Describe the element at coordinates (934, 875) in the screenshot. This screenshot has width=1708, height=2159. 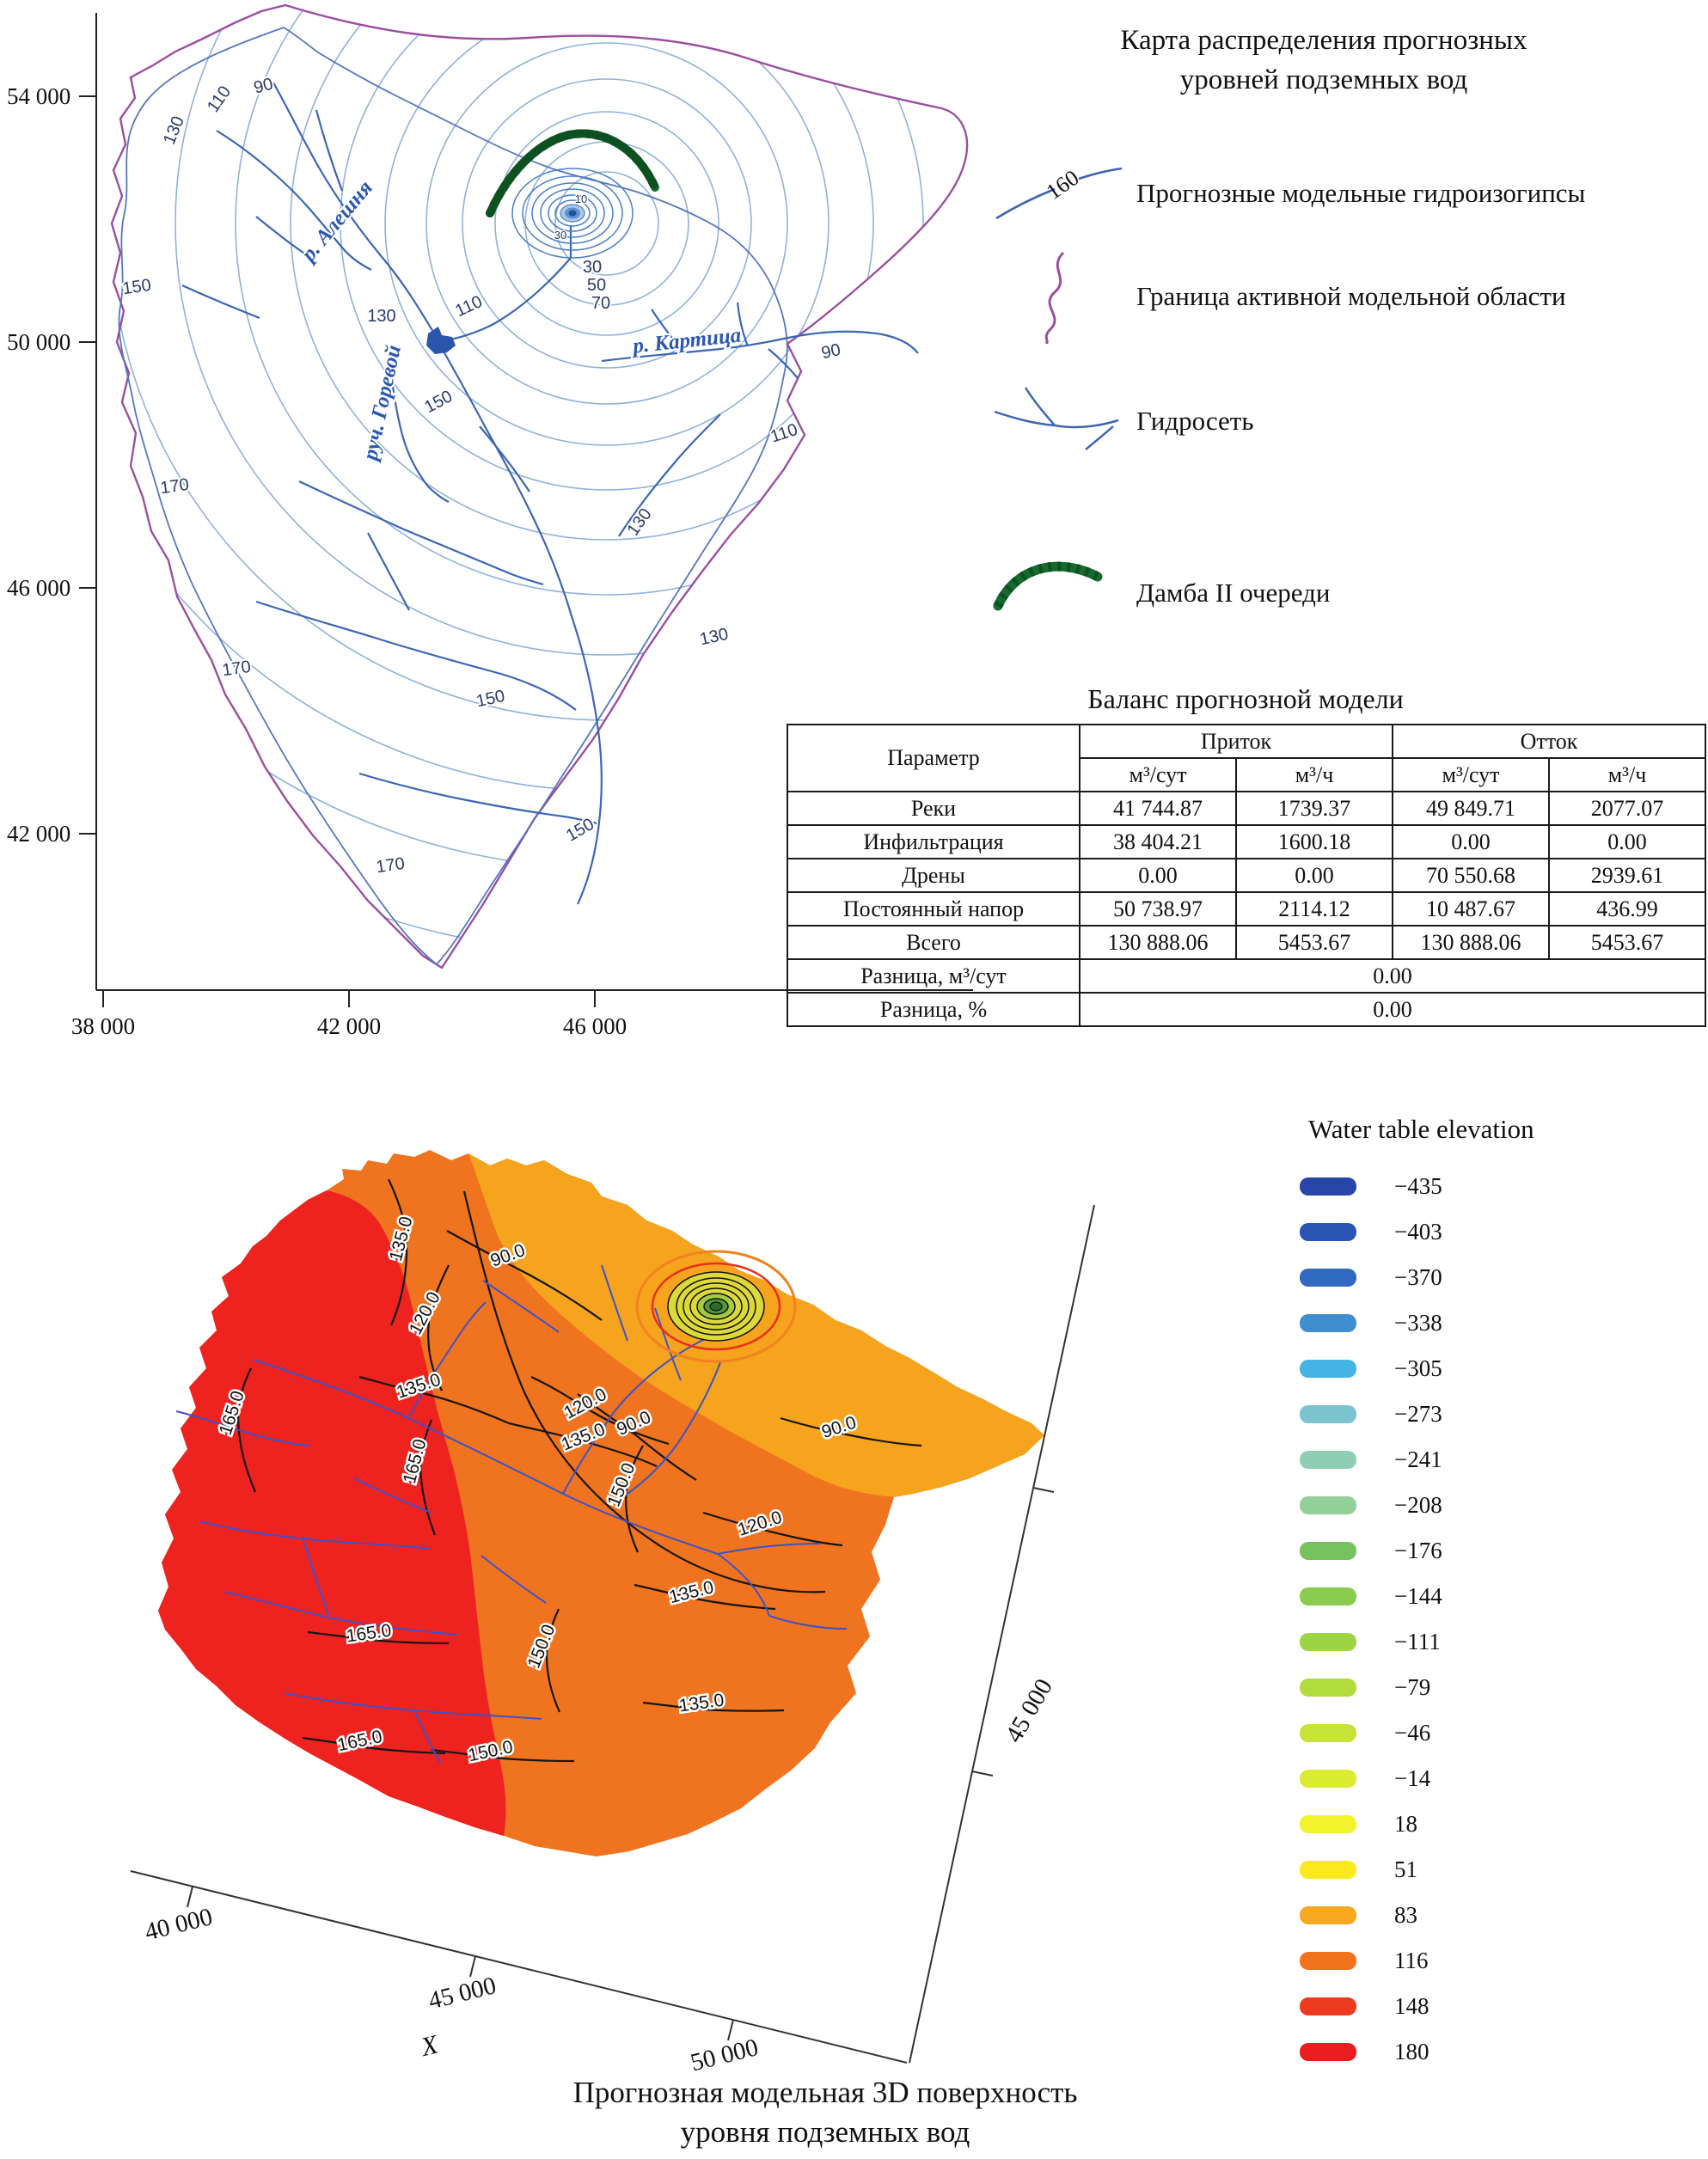
I see `table-cell-param: Дрены` at that location.